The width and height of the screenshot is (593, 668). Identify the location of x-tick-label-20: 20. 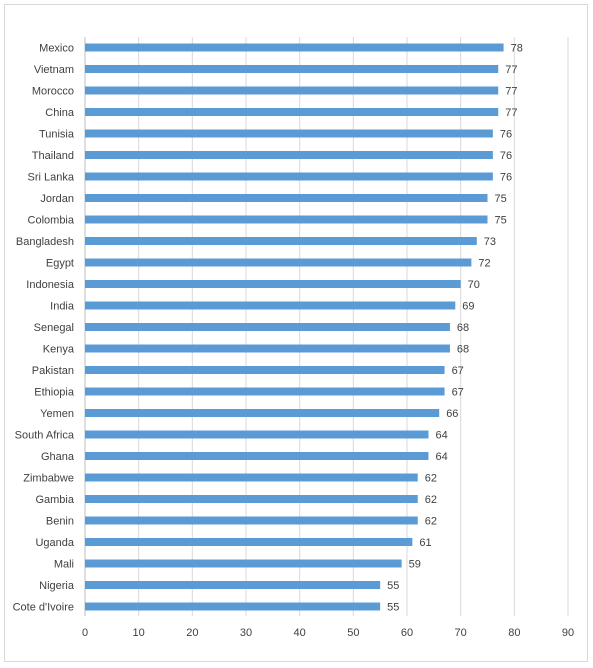
(192, 633).